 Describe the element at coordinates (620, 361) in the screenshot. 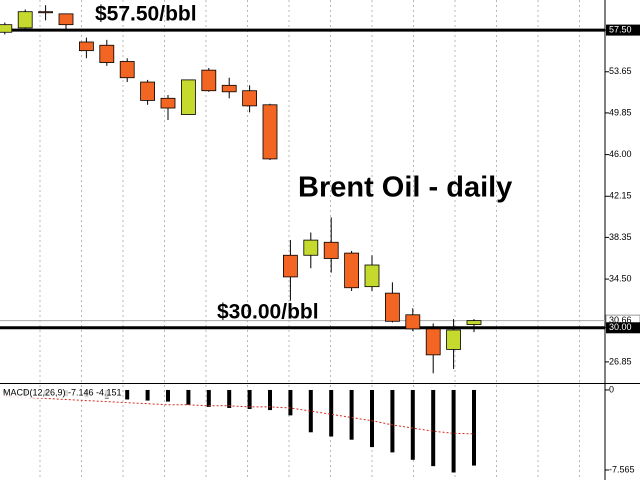

I see `y-tick-label: 26.85` at that location.